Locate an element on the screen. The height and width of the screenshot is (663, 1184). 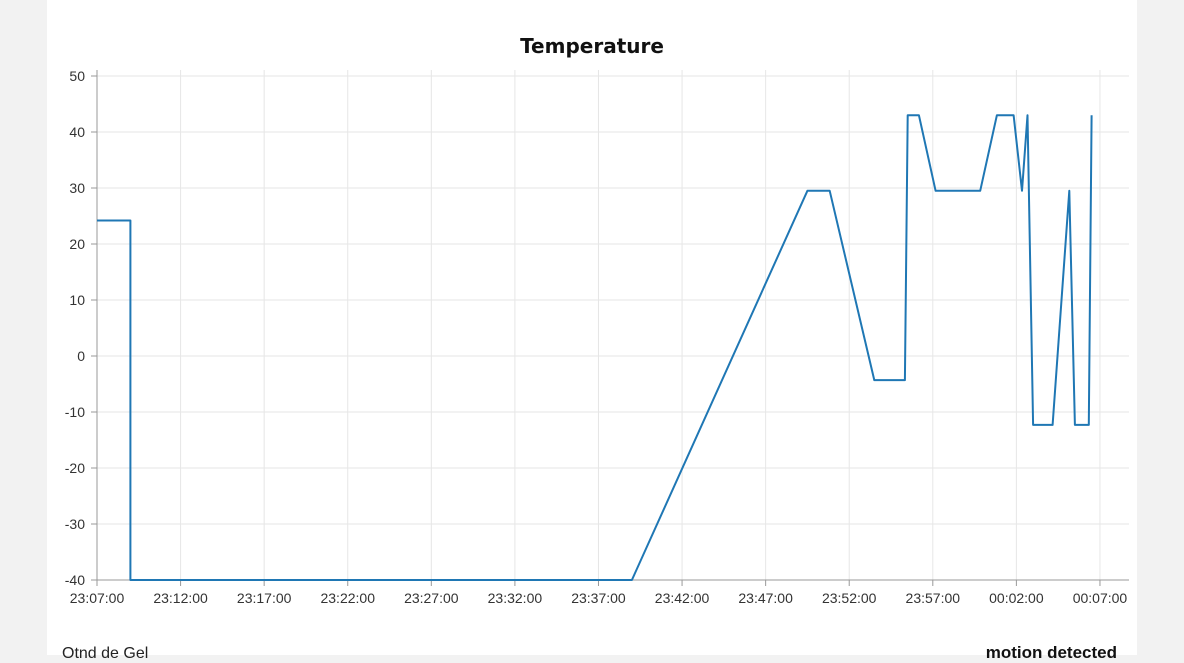
x-tick-label: 23:07:00 is located at coordinates (97, 598).